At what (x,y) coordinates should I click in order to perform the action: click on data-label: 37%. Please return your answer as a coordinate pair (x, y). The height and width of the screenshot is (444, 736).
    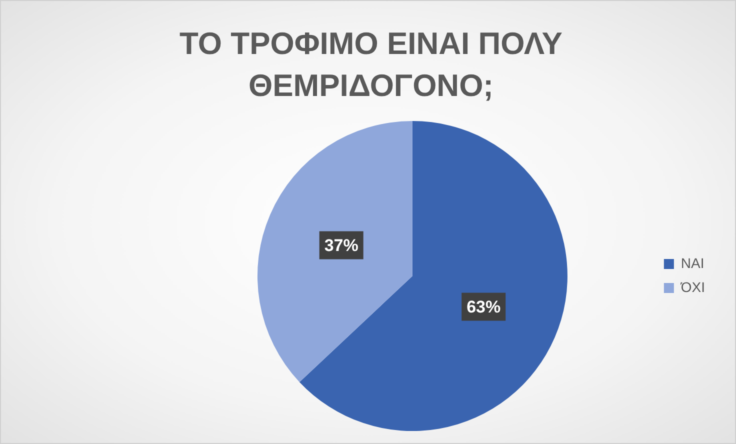
    Looking at the image, I should click on (341, 245).